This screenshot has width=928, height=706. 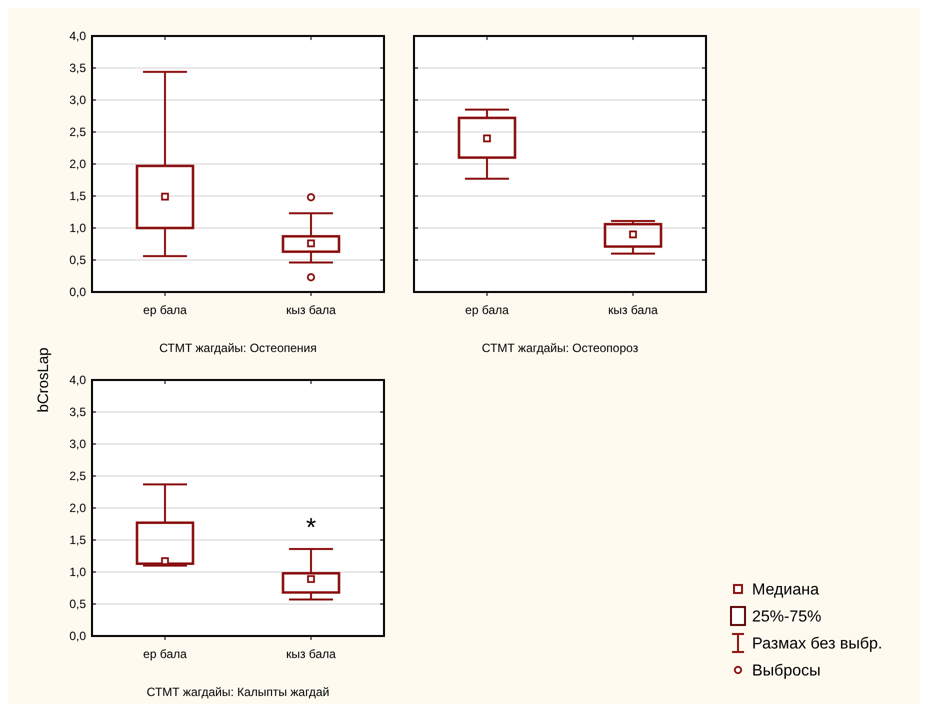 What do you see at coordinates (786, 590) in the screenshot?
I see `text: Медиана` at bounding box center [786, 590].